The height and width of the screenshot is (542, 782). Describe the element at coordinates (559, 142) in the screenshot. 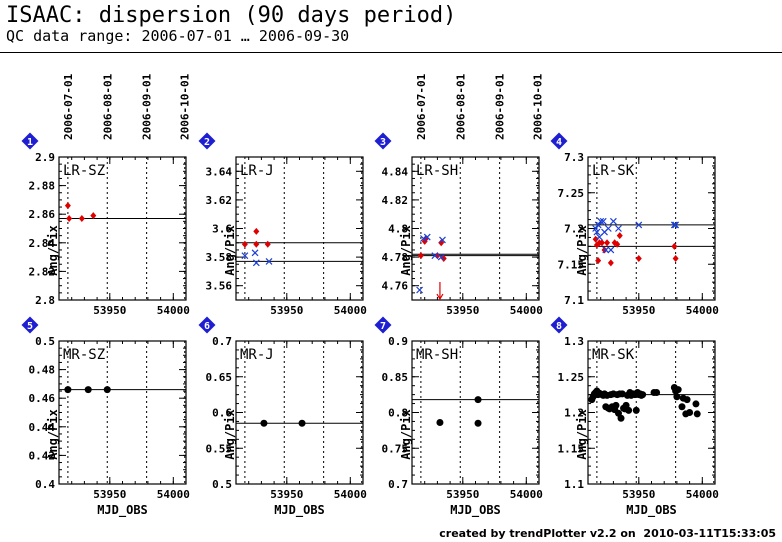

I see `panel-number: 4` at that location.